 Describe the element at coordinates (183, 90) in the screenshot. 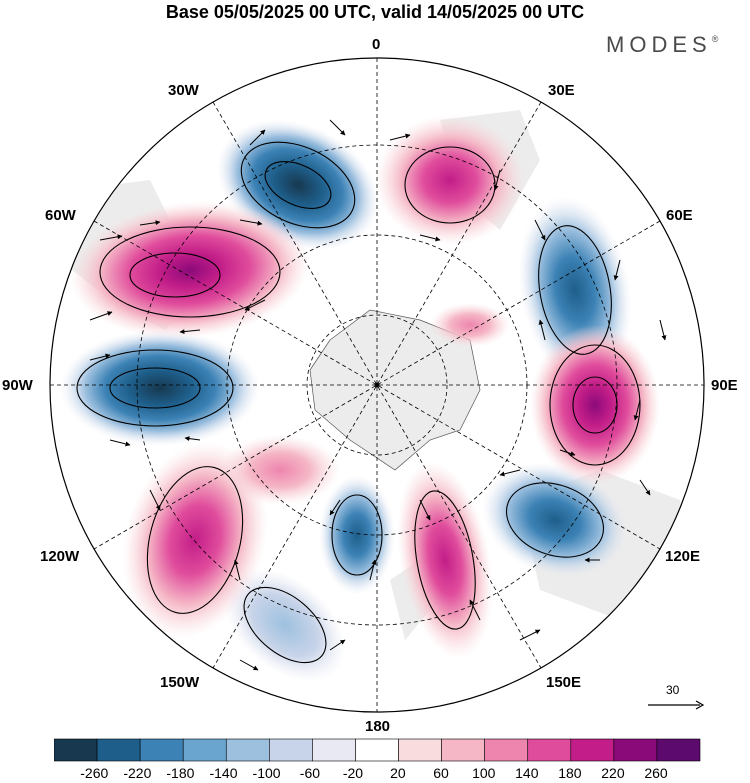

I see `lon-label-30w: 30W` at that location.